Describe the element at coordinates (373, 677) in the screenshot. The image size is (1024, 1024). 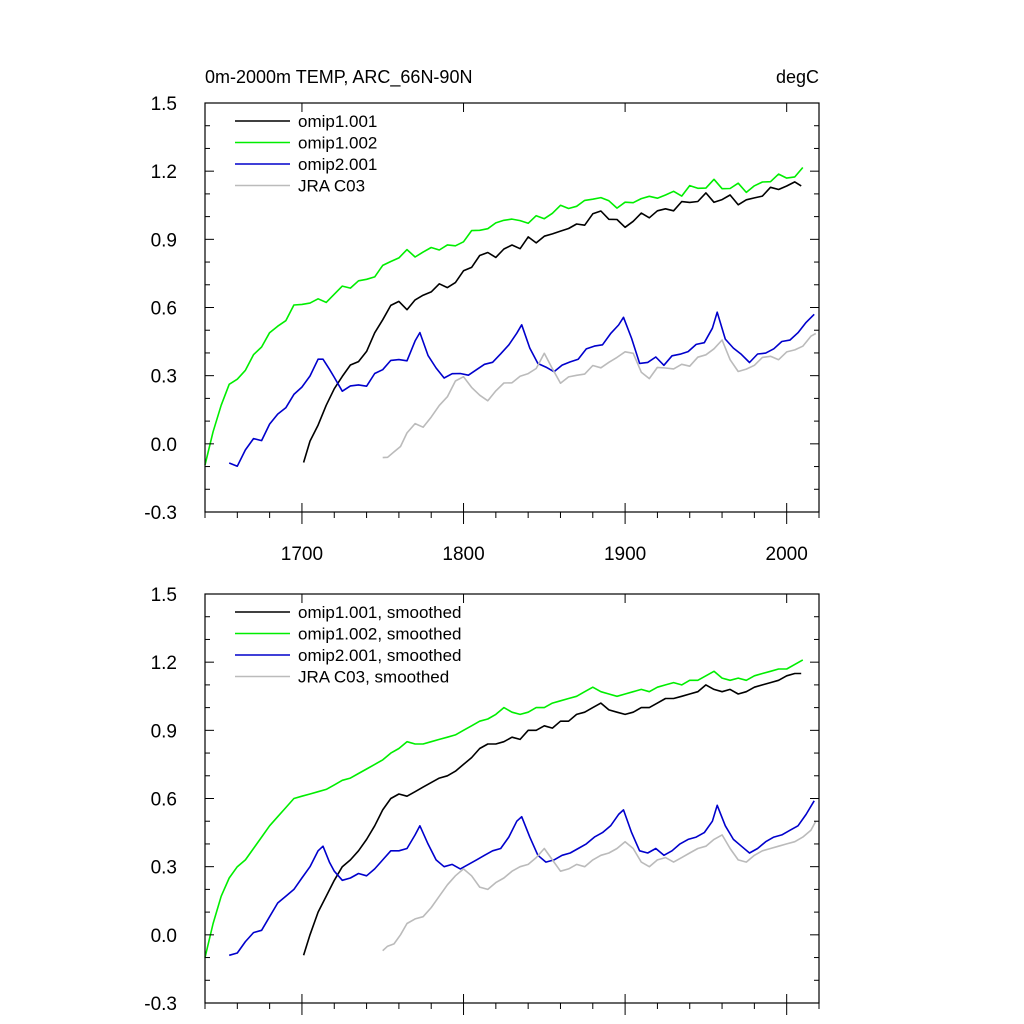
I see `legend-label: JRA C03, smoothed` at that location.